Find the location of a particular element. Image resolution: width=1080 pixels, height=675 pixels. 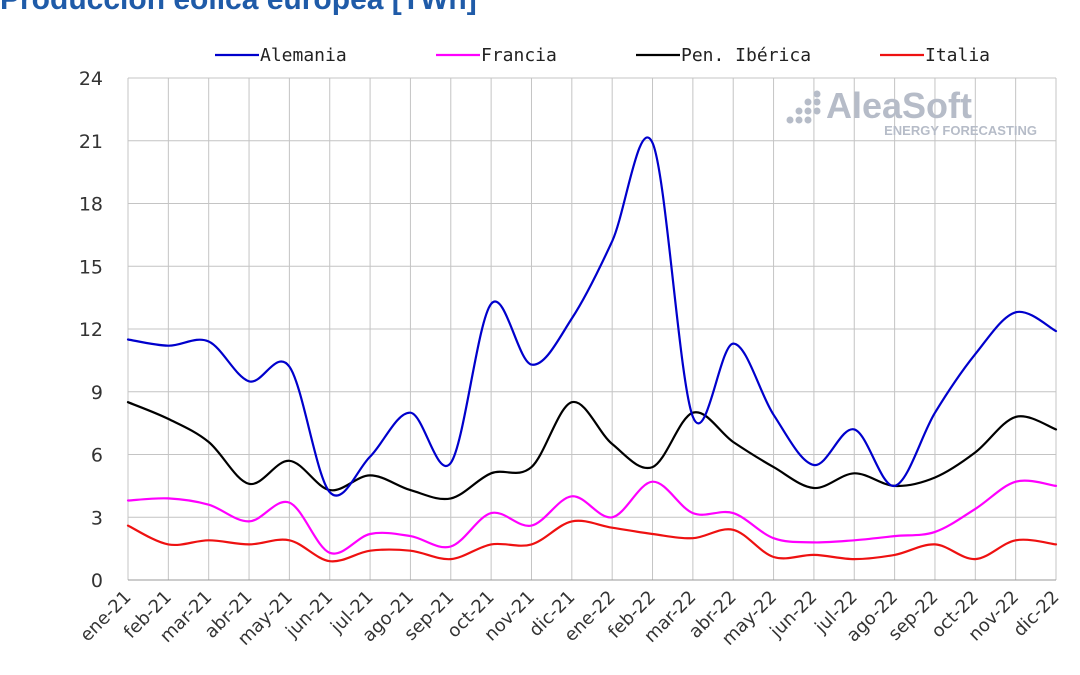

y-tick-label: 18 is located at coordinates (91, 205).